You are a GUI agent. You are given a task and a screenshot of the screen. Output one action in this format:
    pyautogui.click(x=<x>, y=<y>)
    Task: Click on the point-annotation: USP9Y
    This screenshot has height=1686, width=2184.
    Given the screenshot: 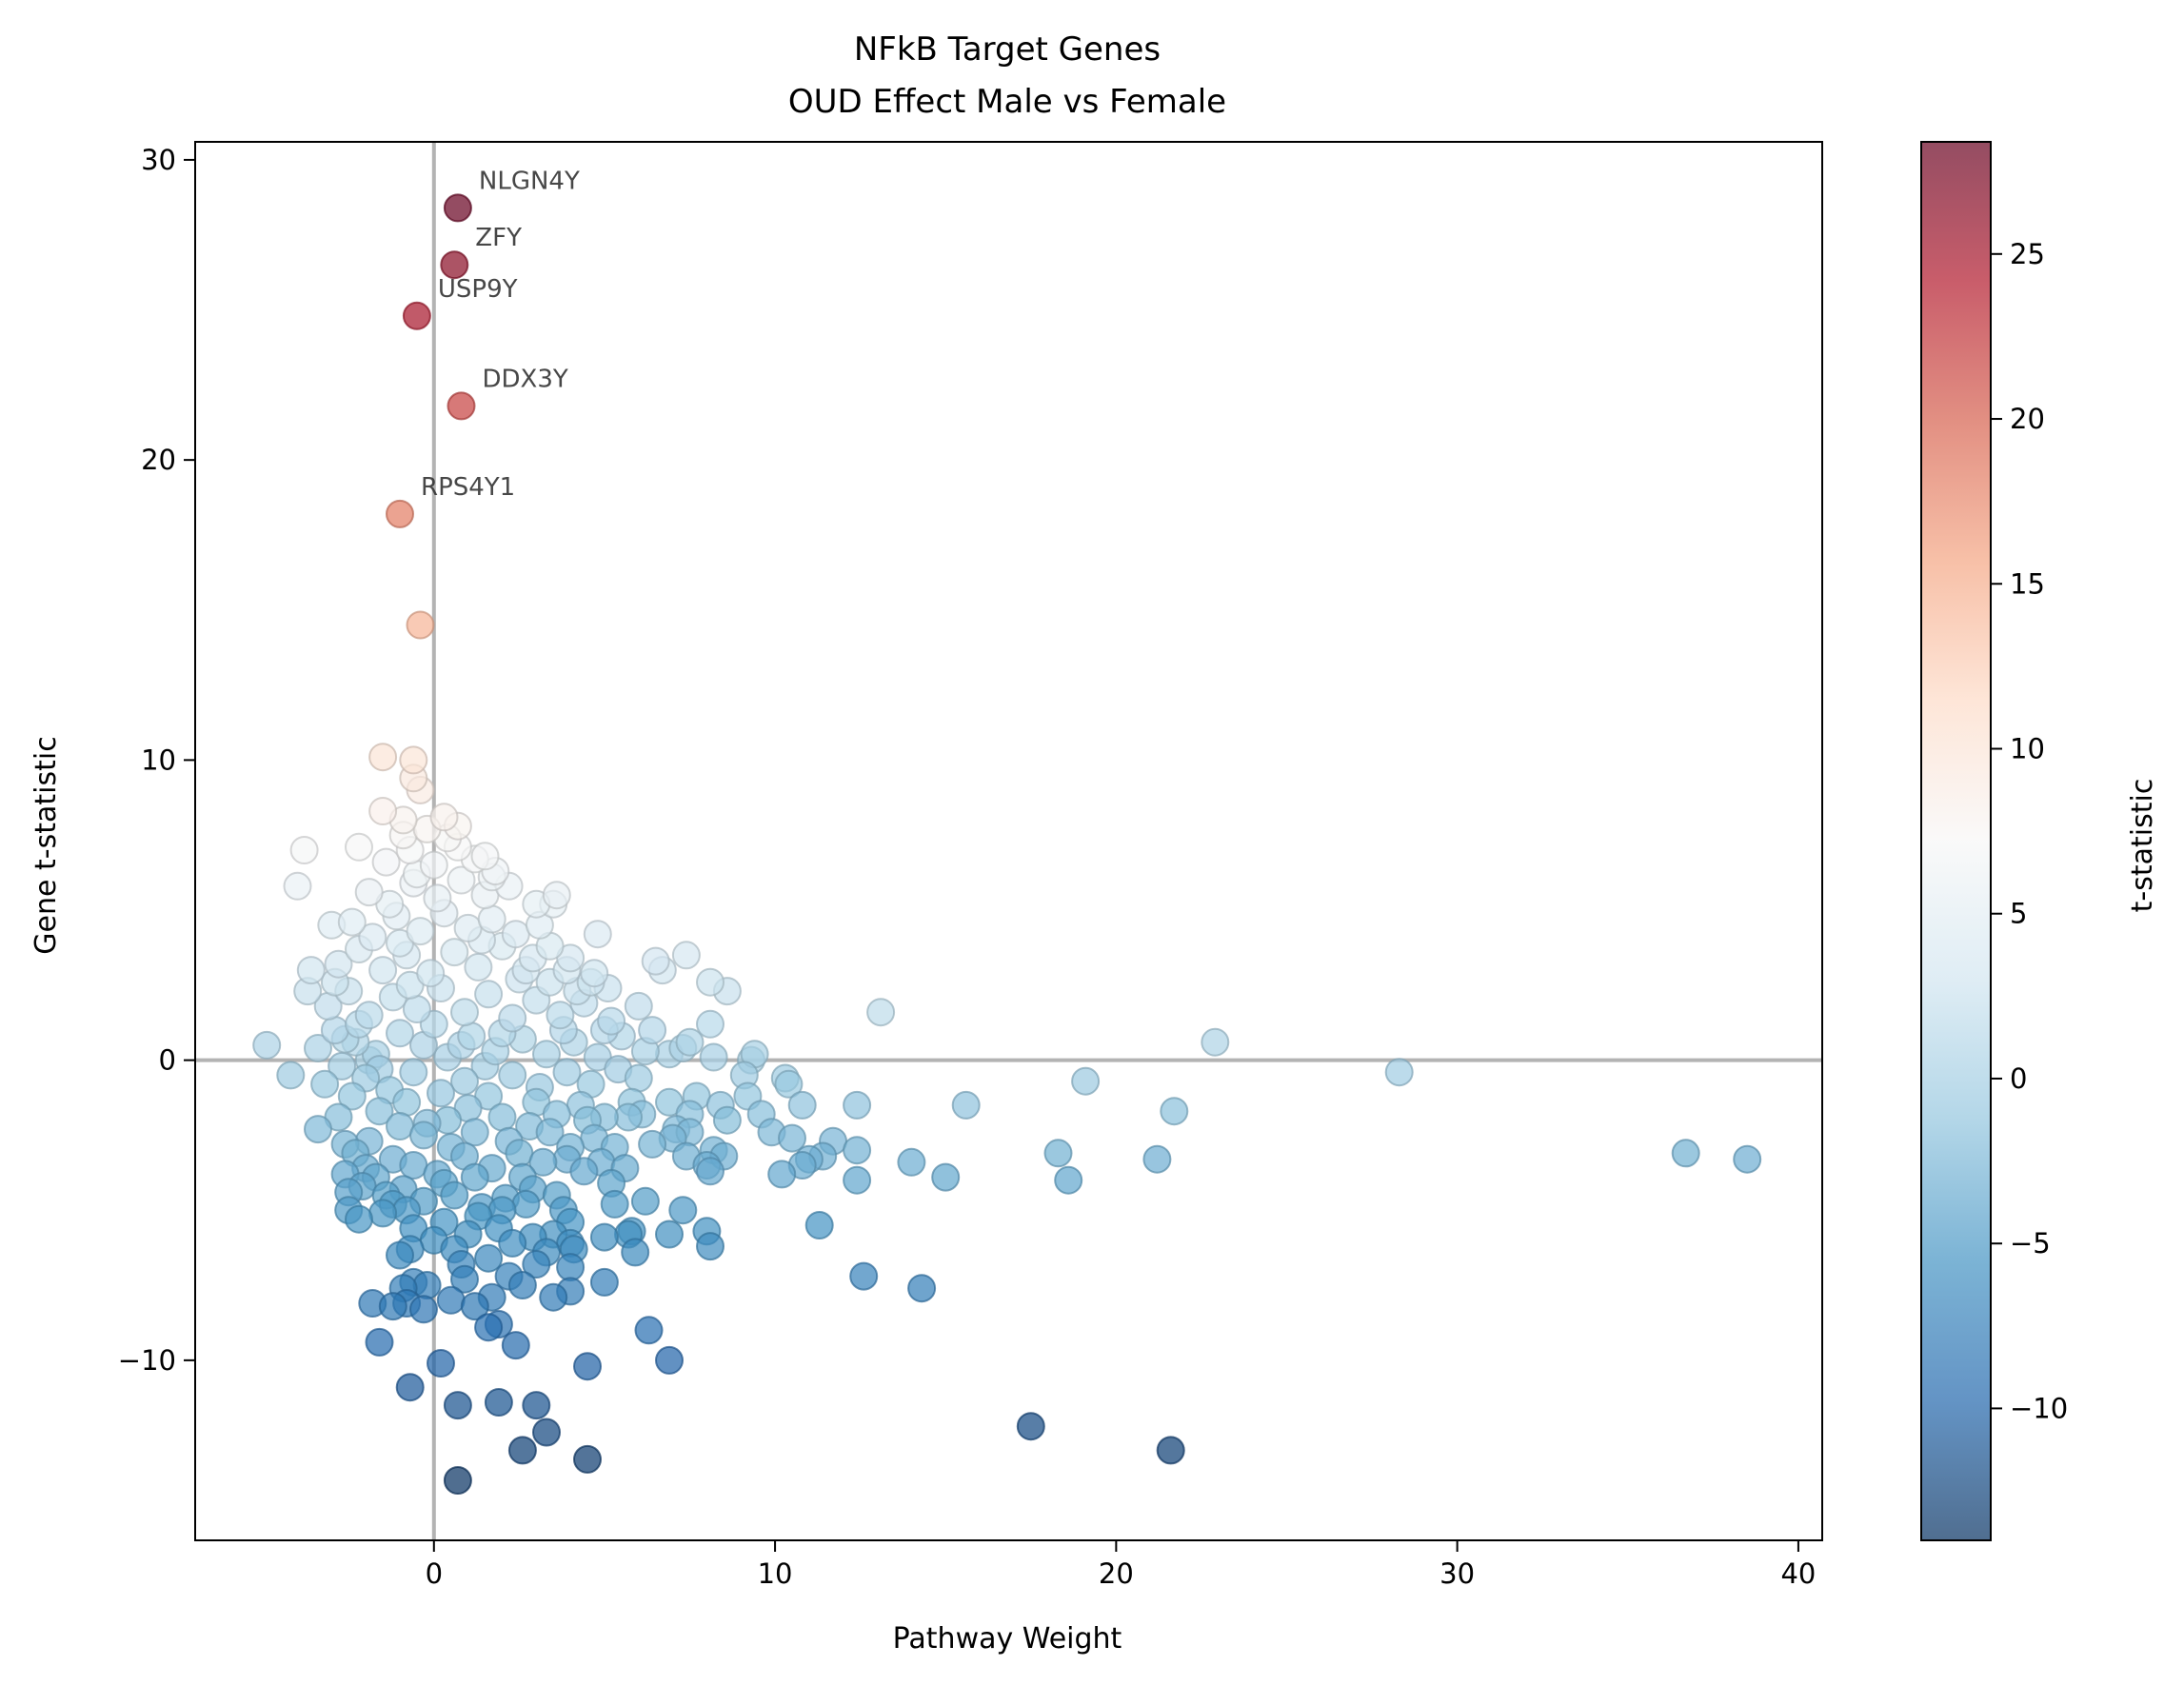 What is the action you would take?
    pyautogui.click(x=478, y=289)
    